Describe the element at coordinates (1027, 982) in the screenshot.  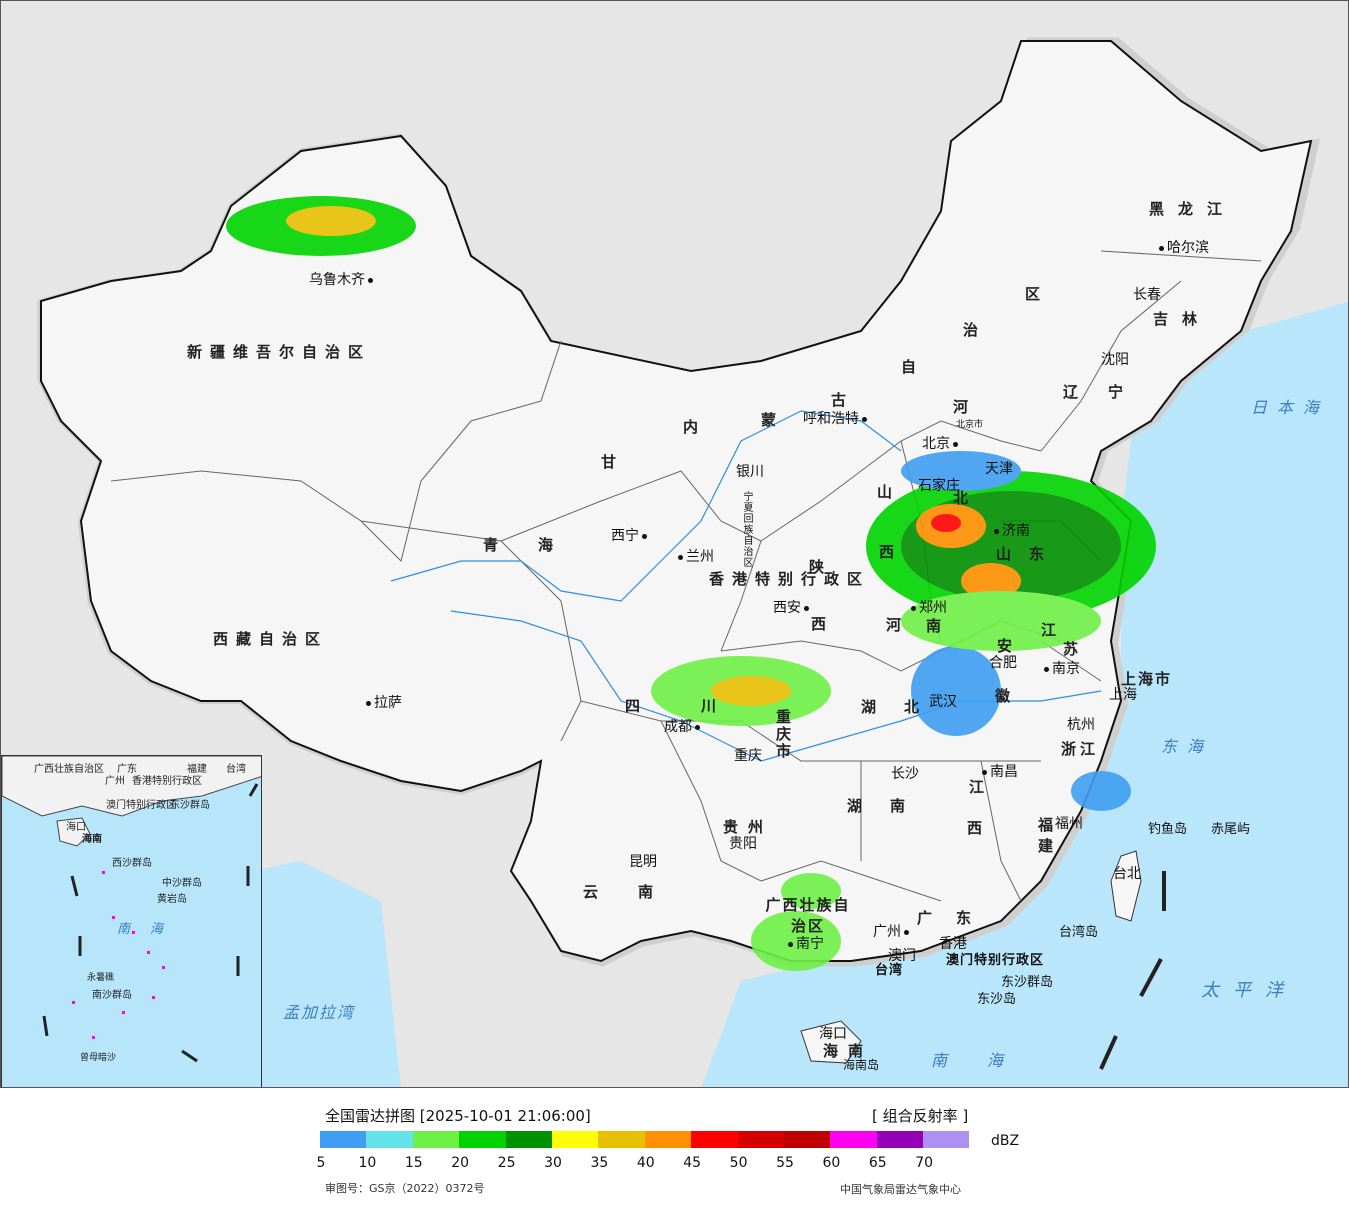
I see `island-label: 东沙群岛` at that location.